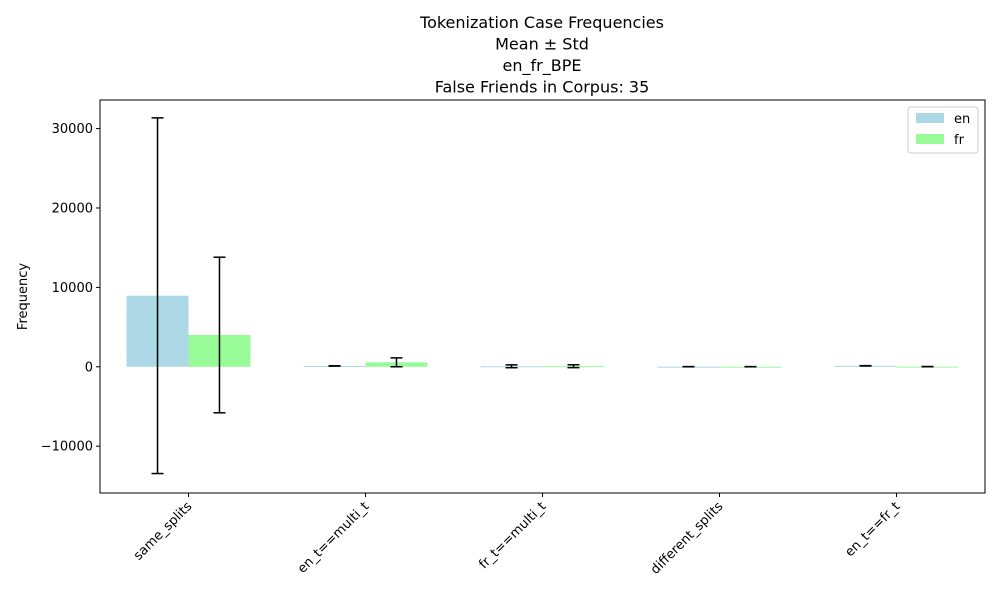  What do you see at coordinates (872, 529) in the screenshot?
I see `x-tick-label: en_t==fr_t` at bounding box center [872, 529].